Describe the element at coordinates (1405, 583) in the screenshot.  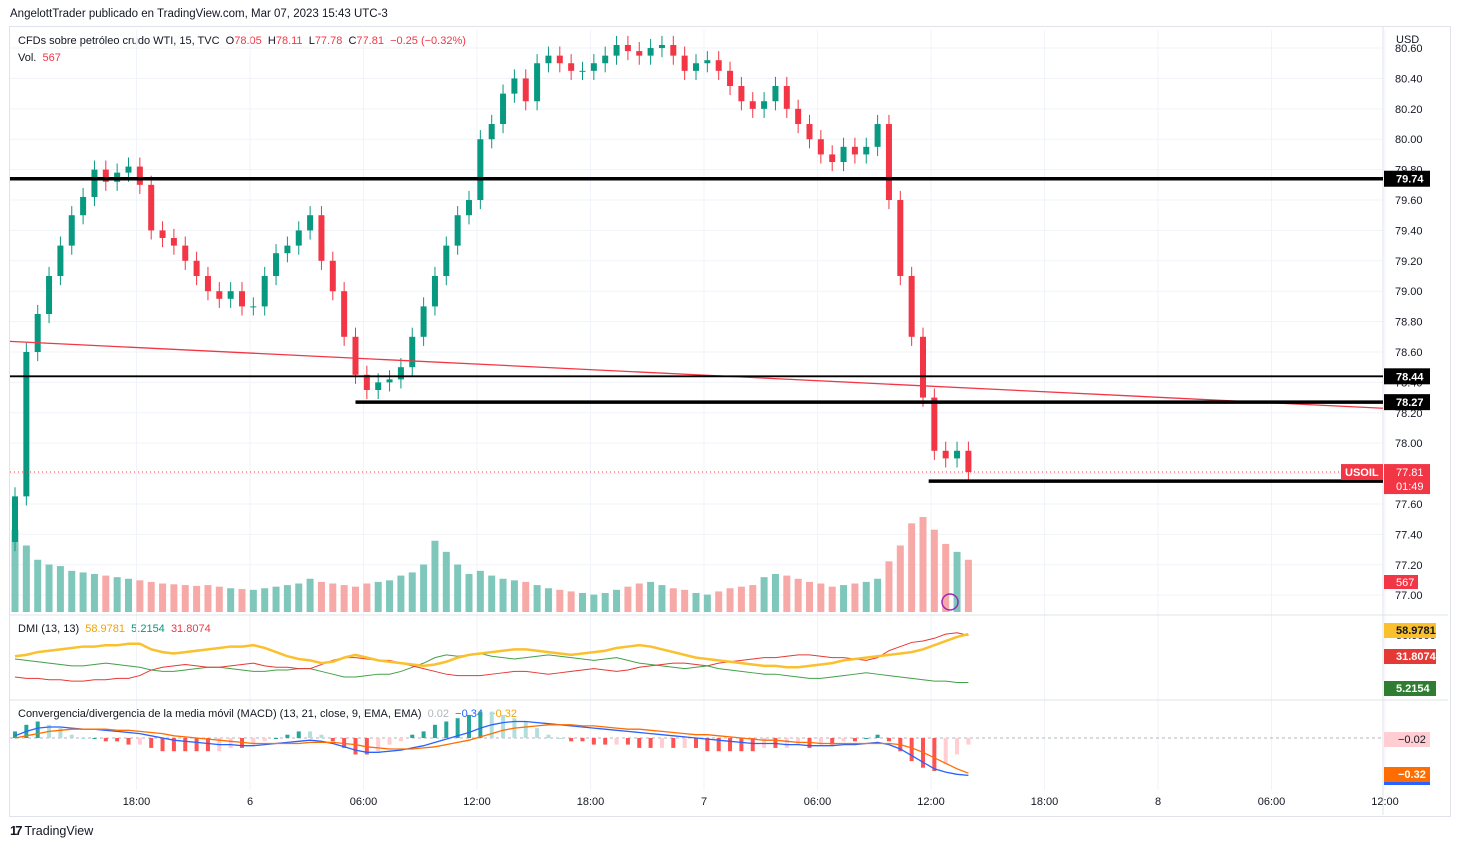
I see `volume-tag: 567` at that location.